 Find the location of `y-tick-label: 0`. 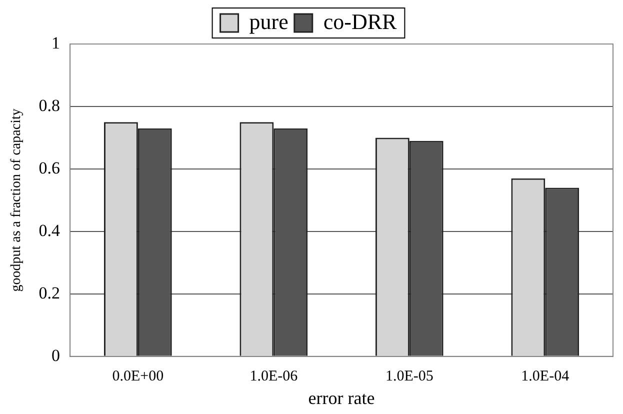

y-tick-label: 0 is located at coordinates (56, 355).